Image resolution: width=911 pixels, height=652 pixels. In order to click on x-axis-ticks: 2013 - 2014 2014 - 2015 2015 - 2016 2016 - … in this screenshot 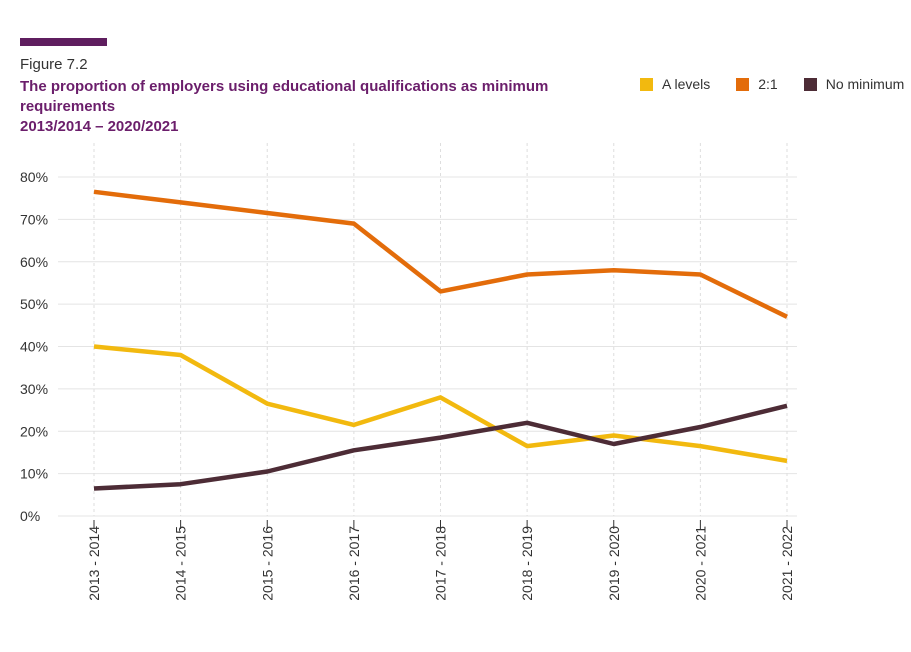, I will do `click(440, 560)`.